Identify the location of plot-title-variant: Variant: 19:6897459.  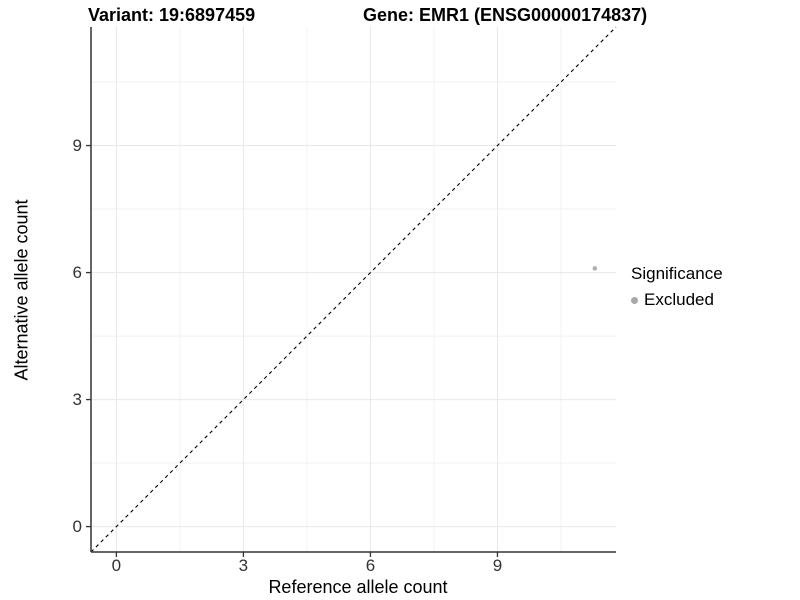
(172, 15).